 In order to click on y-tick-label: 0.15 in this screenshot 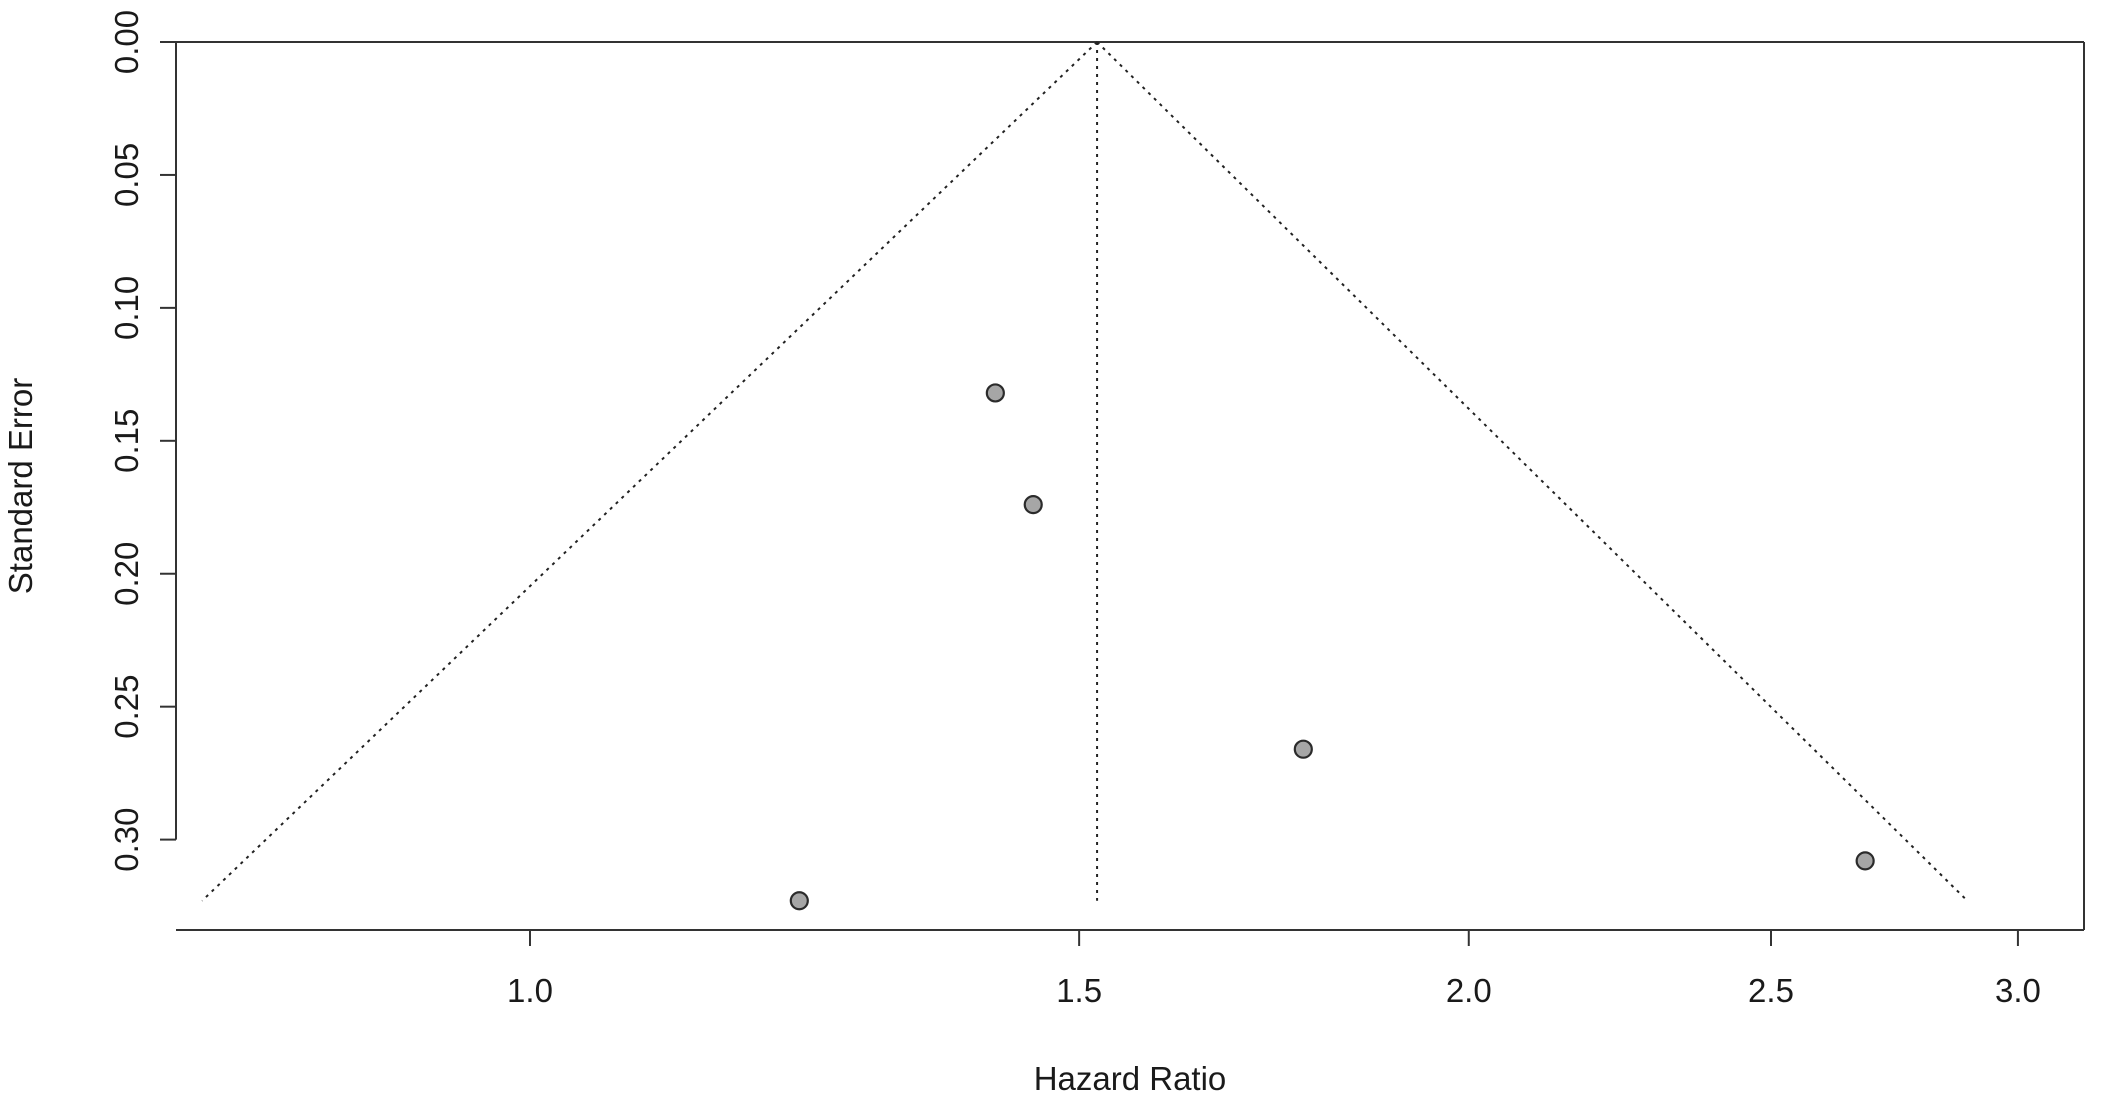, I will do `click(126, 441)`.